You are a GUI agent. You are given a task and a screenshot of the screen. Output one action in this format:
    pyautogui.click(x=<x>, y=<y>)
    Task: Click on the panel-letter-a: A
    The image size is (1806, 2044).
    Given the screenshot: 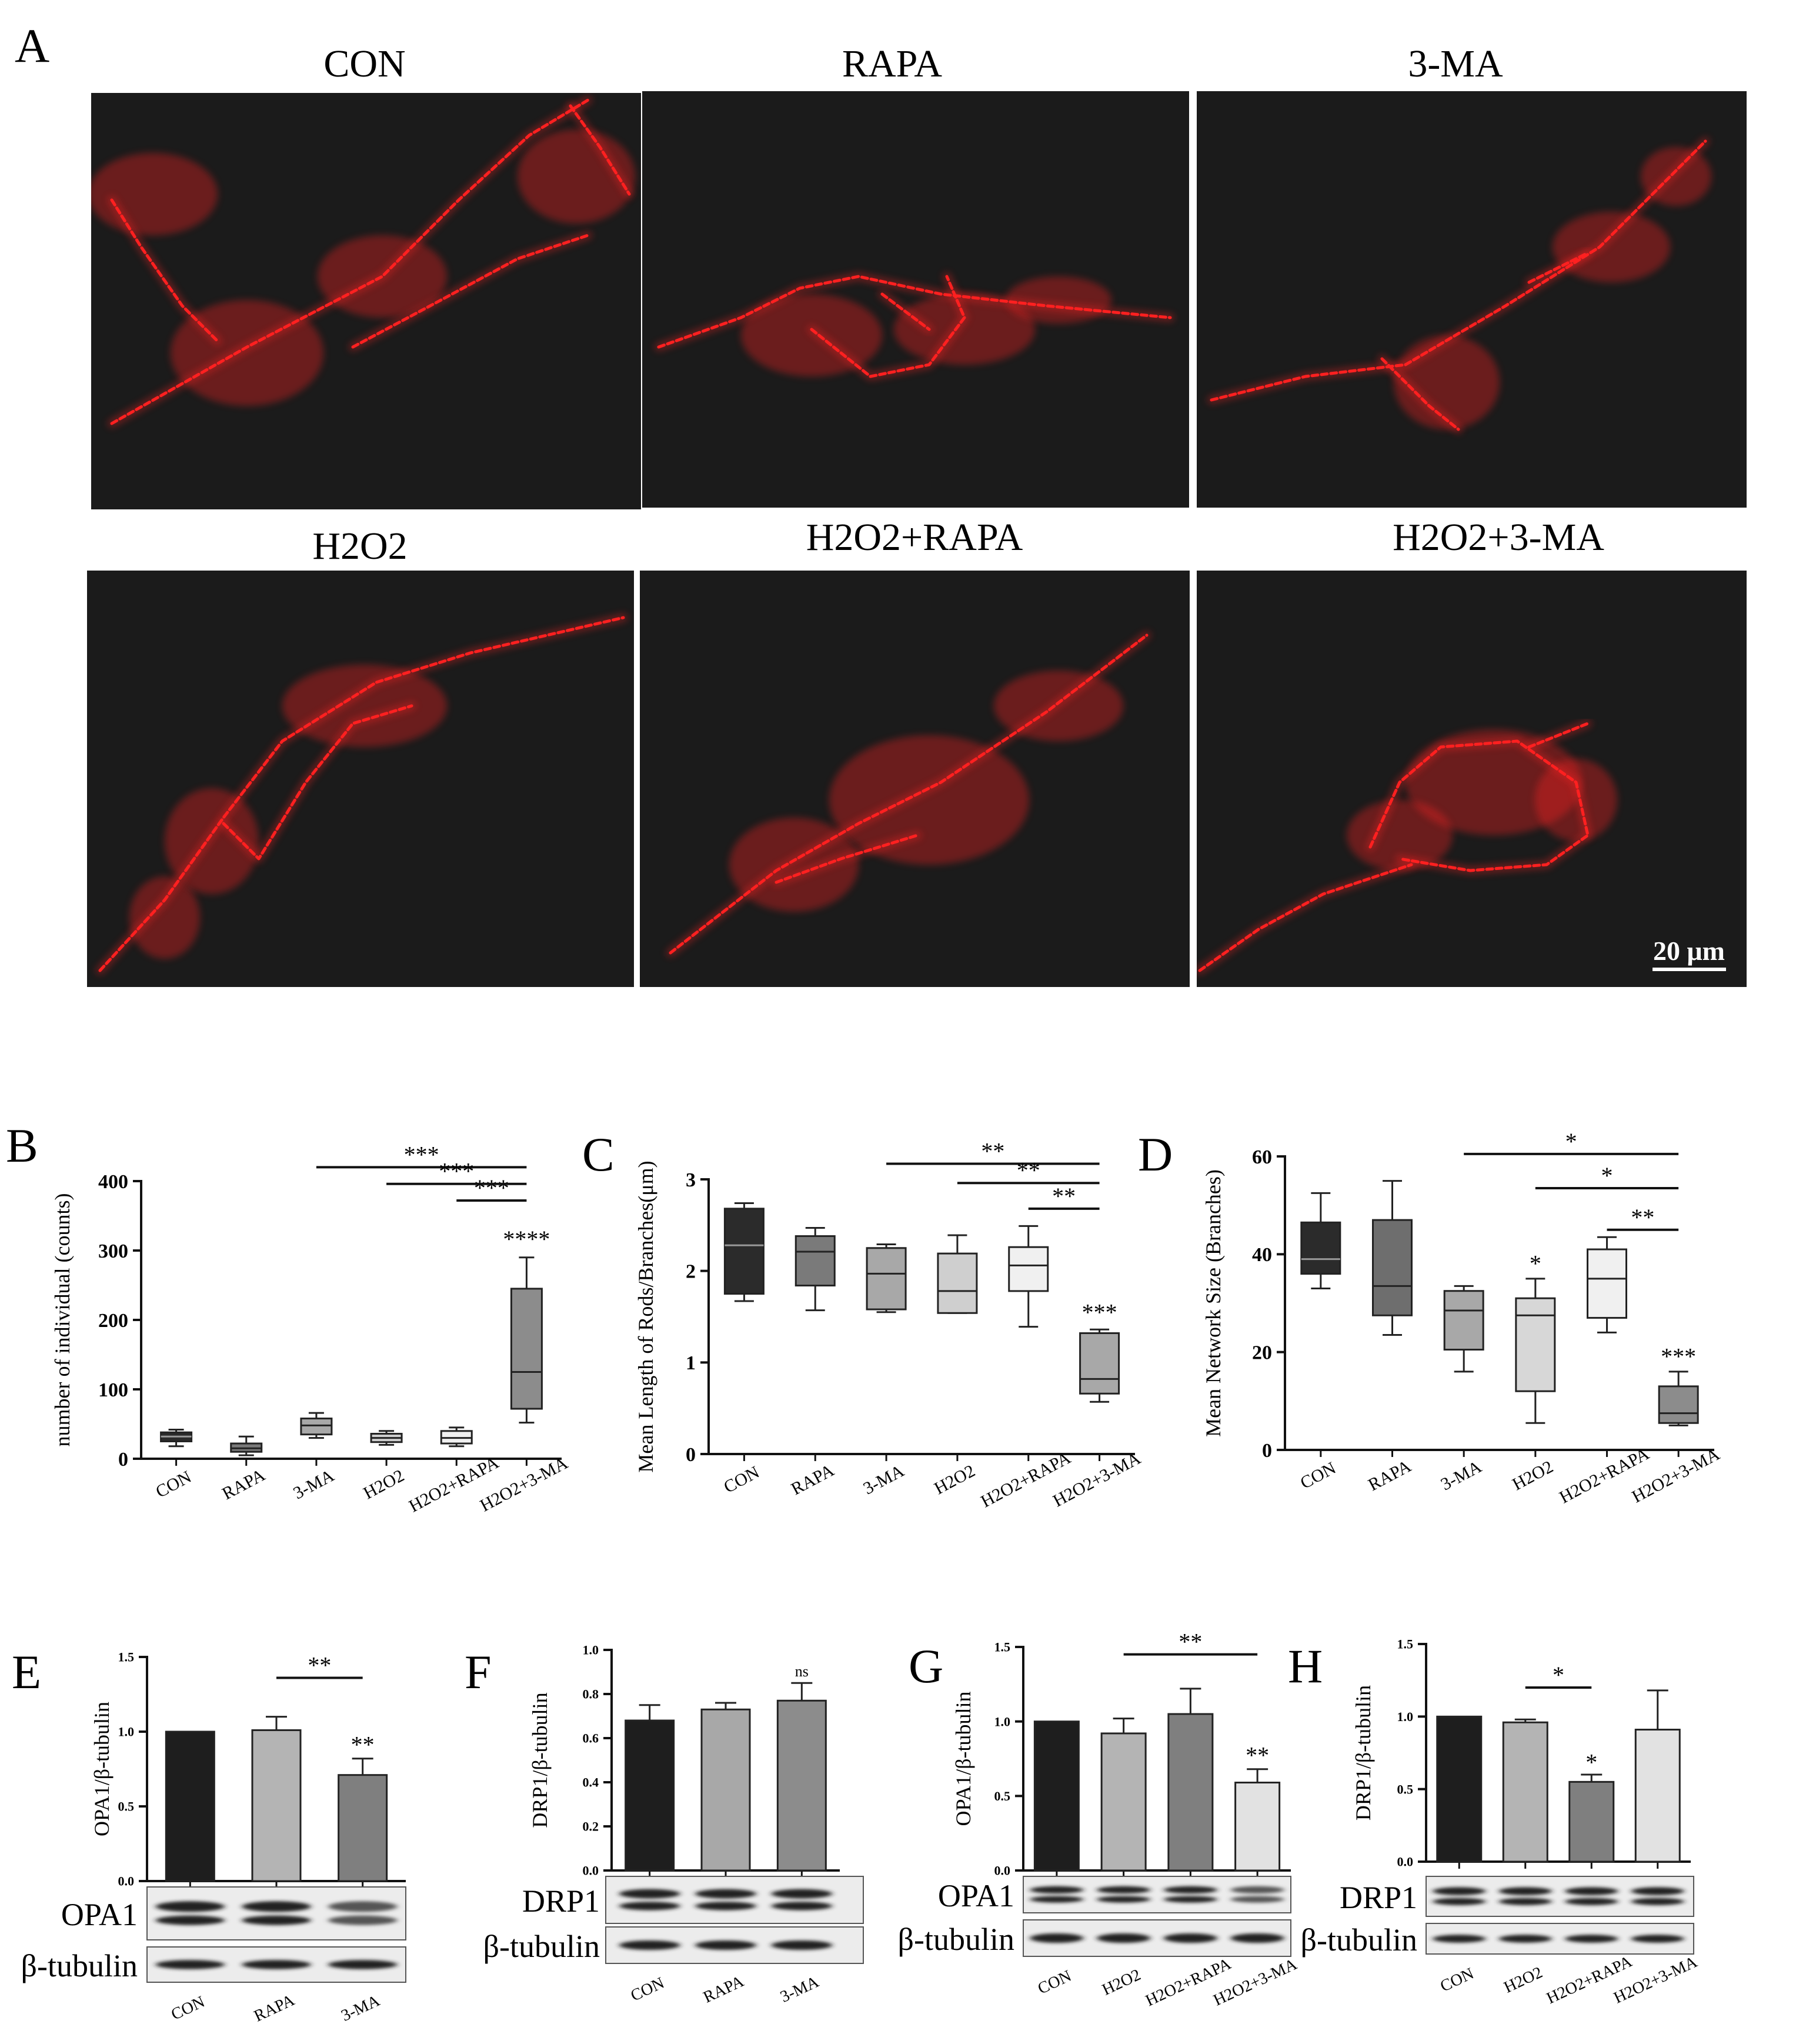 What is the action you would take?
    pyautogui.click(x=32, y=45)
    